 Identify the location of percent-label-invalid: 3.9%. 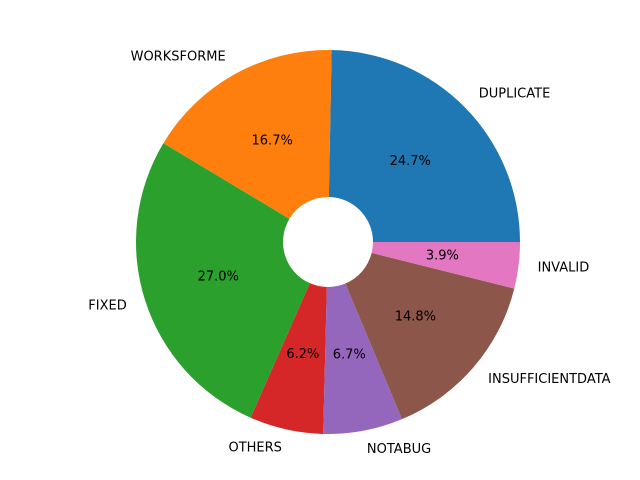
(442, 256).